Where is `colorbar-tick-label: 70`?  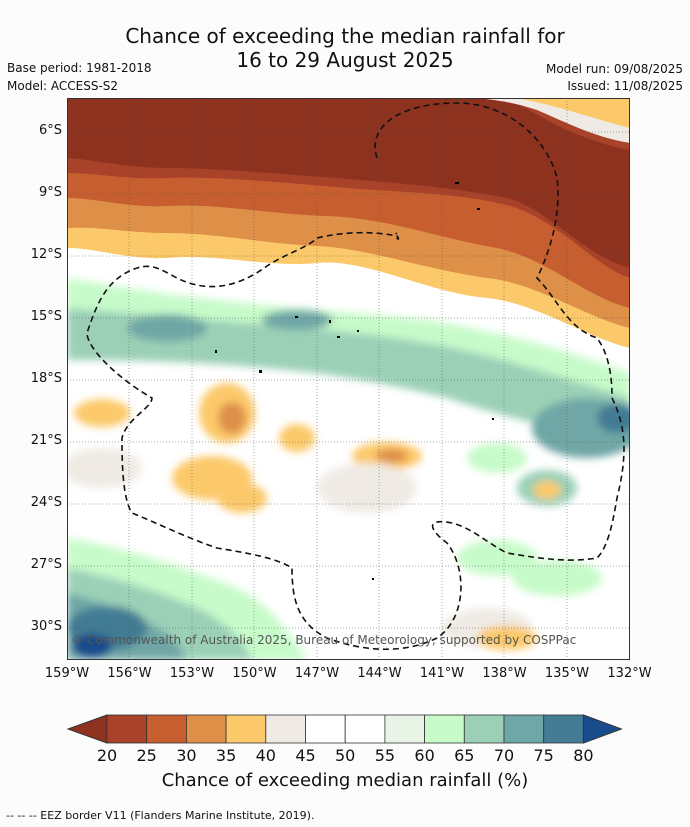
colorbar-tick-label: 70 is located at coordinates (504, 755).